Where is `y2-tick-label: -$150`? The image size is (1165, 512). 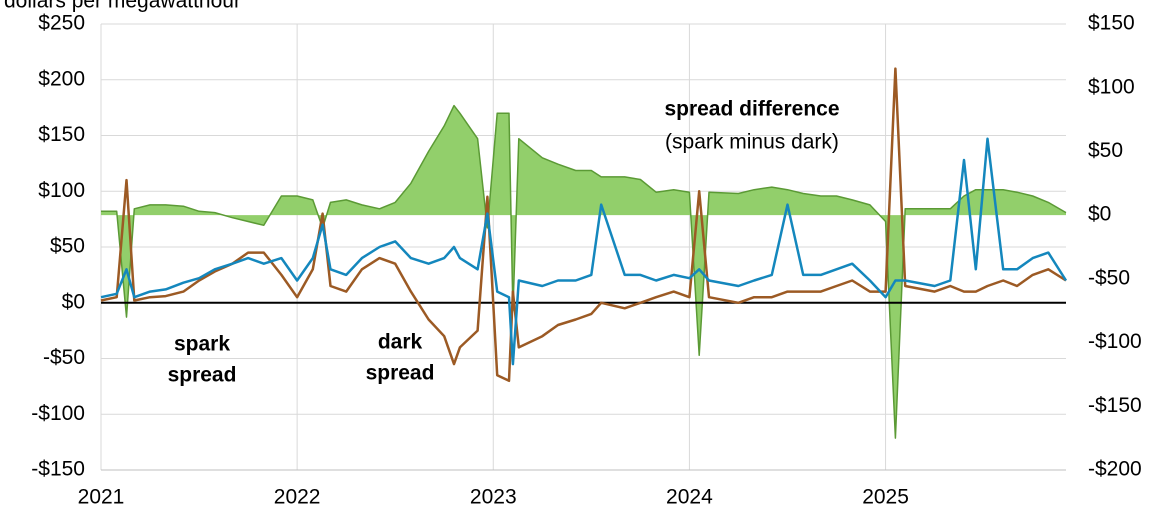 y2-tick-label: -$150 is located at coordinates (1115, 405).